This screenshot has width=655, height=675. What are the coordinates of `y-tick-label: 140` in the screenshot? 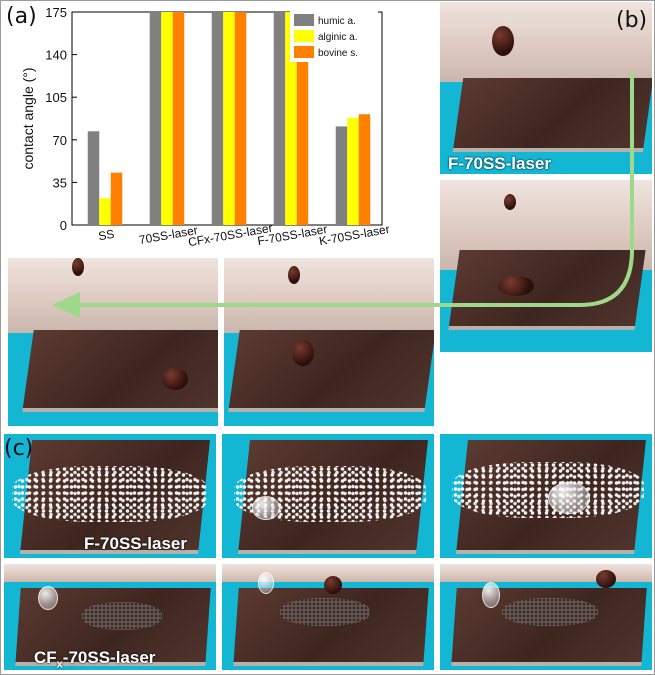 It's located at (56, 55).